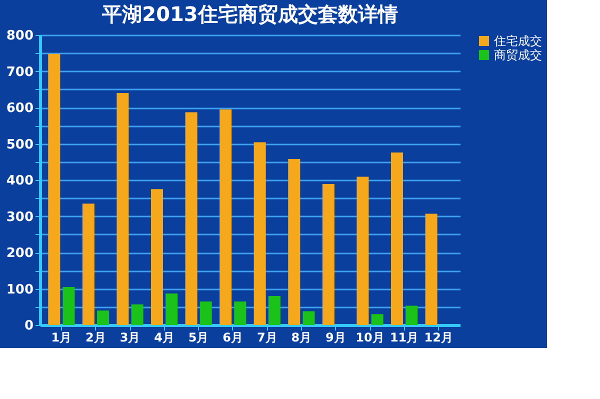  I want to click on chart-title: 平湖2013住宅商贸成交套数详情, so click(249, 14).